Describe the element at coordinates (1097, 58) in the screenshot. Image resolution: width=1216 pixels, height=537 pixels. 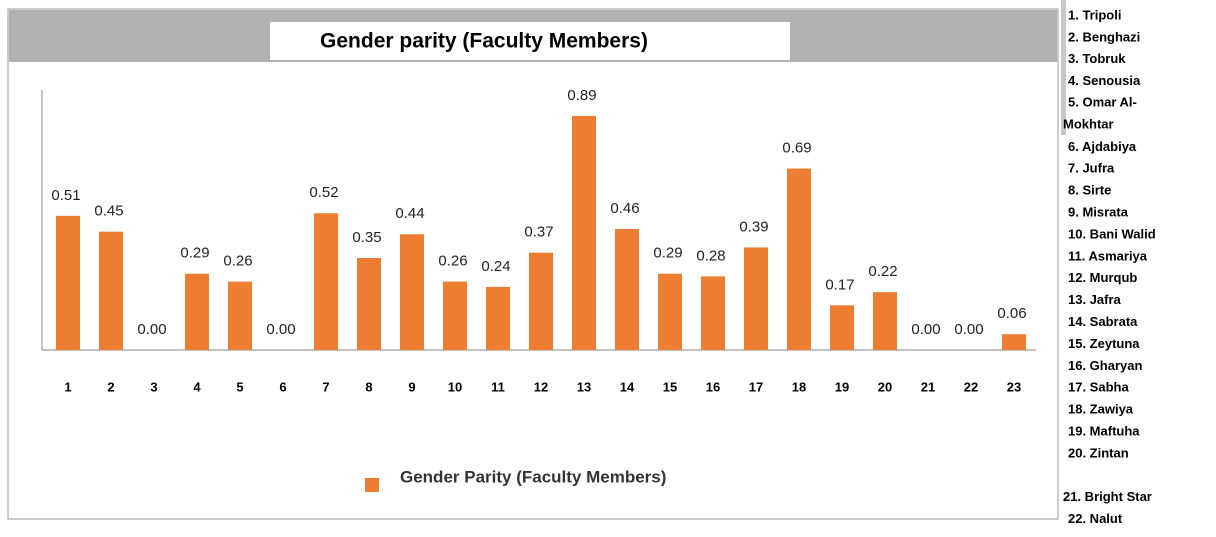
I see `key-item: 3. Tobruk` at that location.